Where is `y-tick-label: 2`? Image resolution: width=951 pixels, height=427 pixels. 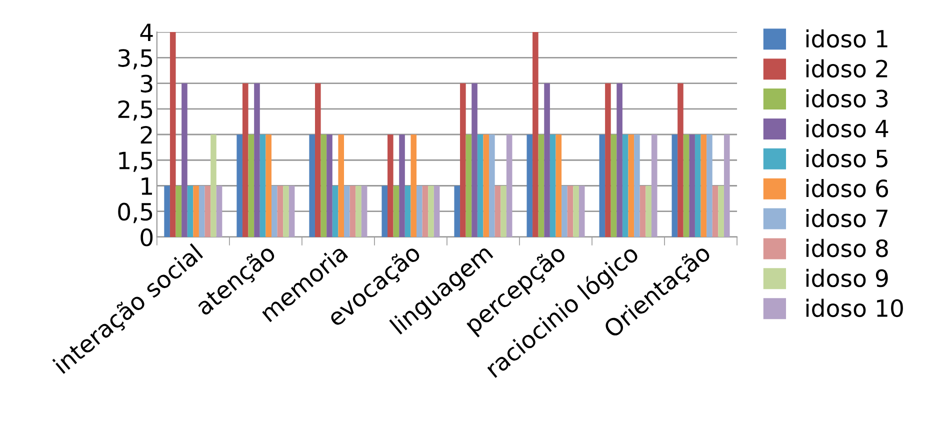
y-tick-label: 2 is located at coordinates (146, 135).